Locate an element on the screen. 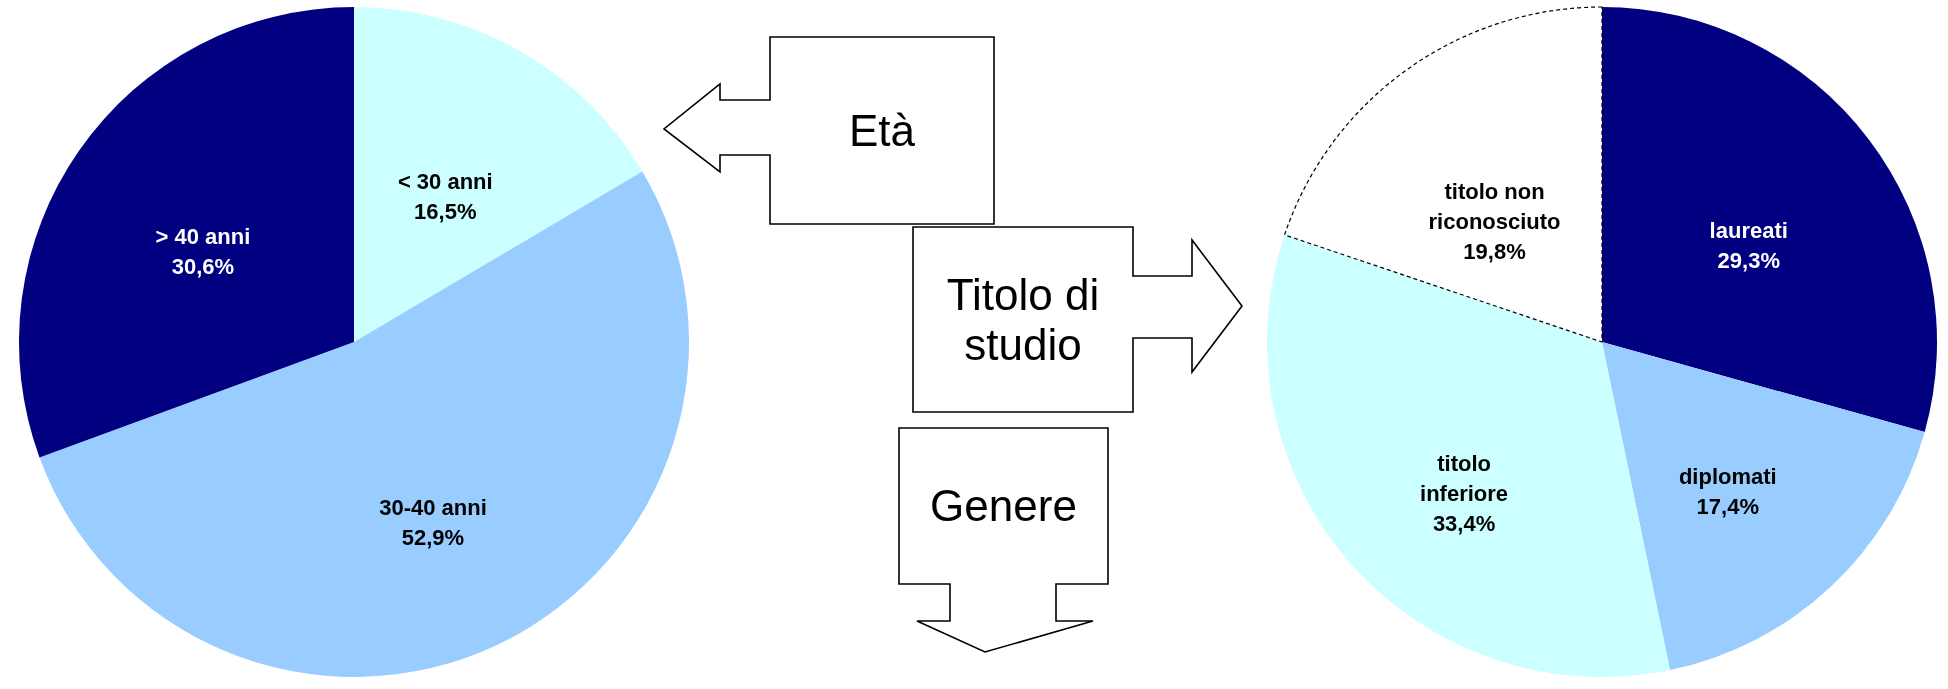  data-label: 17,4% is located at coordinates (1727, 506).